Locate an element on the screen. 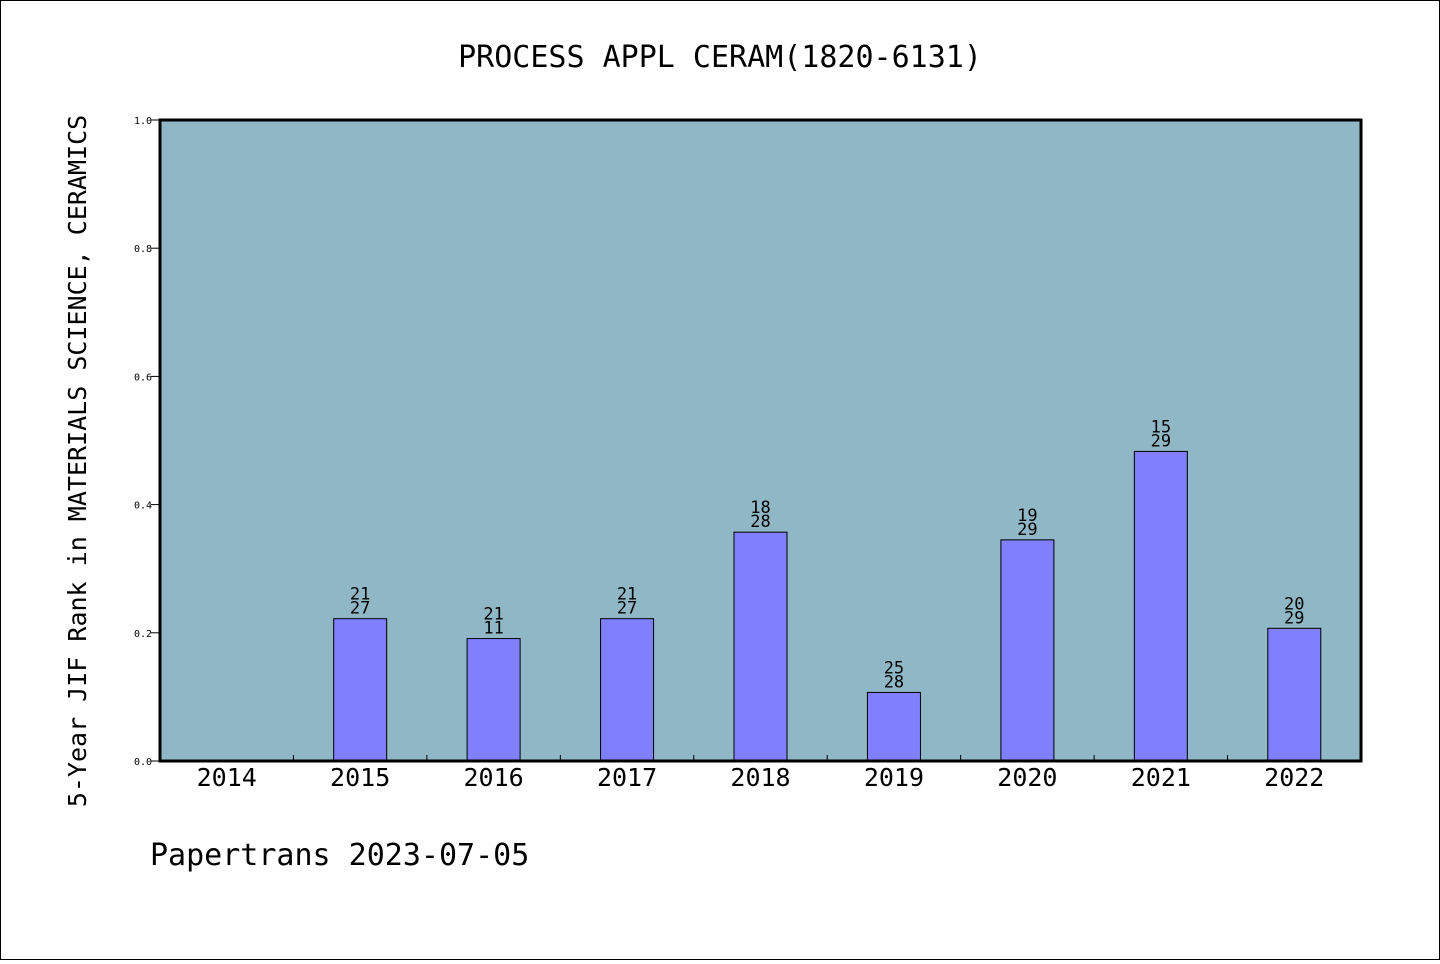 The image size is (1440, 964). x-tick-label: 2018 is located at coordinates (760, 777).